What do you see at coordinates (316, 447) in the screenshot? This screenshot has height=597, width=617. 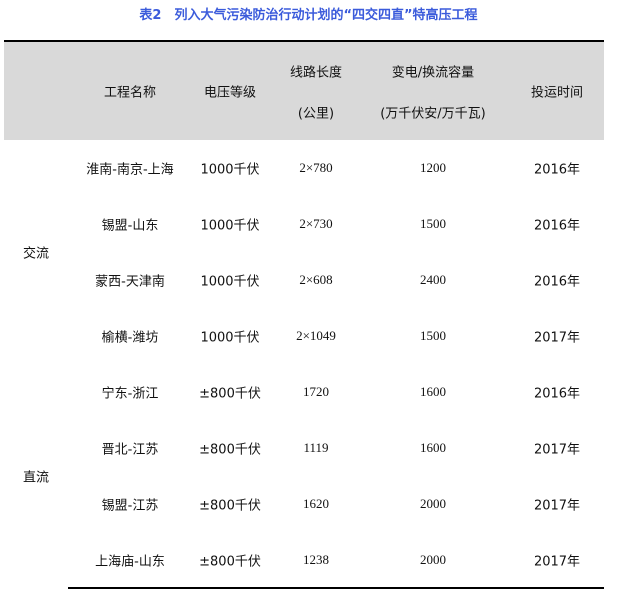 I see `cell-length: 1119` at bounding box center [316, 447].